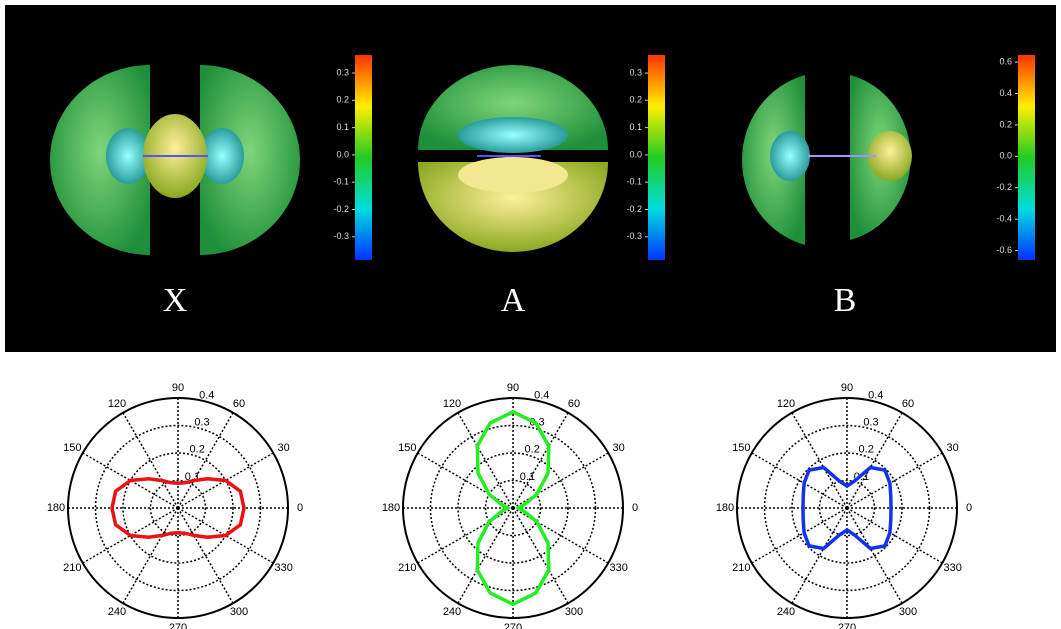 This screenshot has width=1061, height=629. I want to click on render-label: B, so click(845, 300).